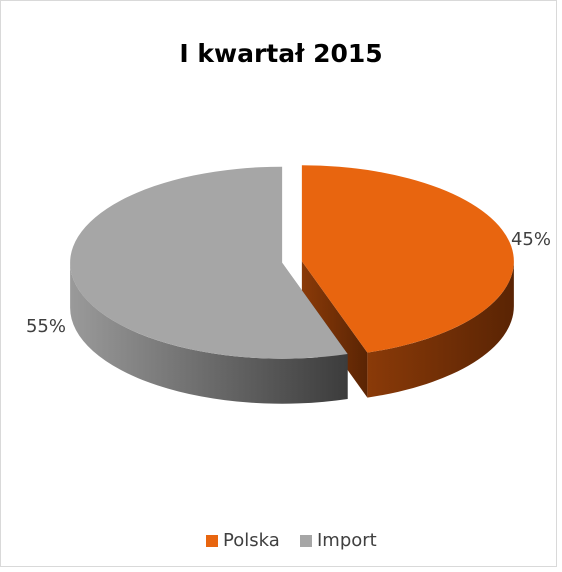 This screenshot has width=562, height=572. What do you see at coordinates (46, 326) in the screenshot?
I see `data-label: 55%` at bounding box center [46, 326].